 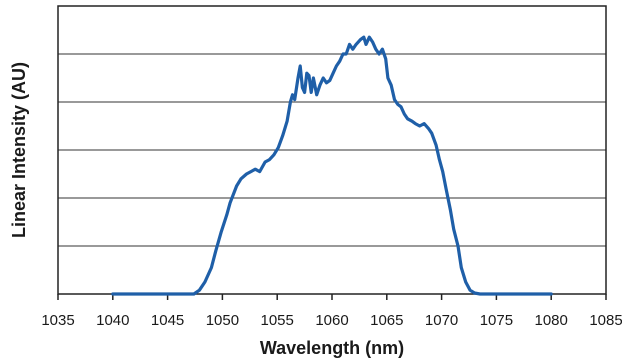 I want to click on x-tick-label: 1060, so click(x=331, y=320).